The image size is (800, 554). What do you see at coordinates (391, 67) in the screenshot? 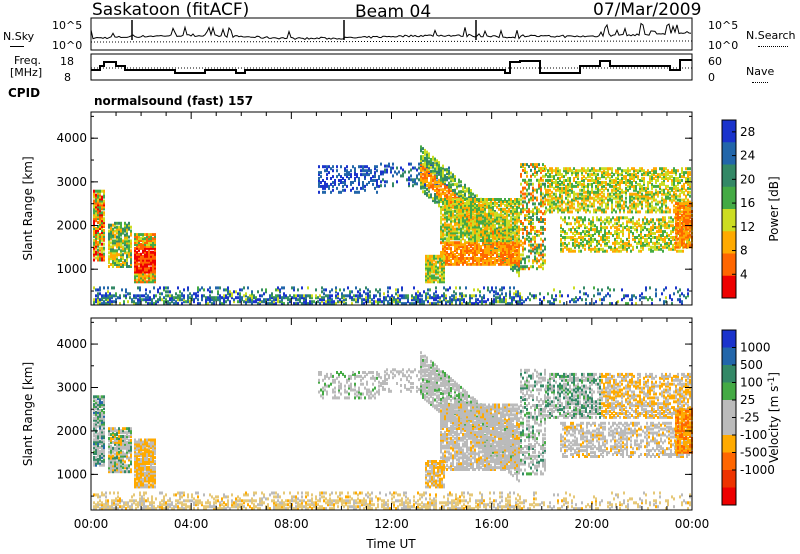
I see `freq-panel` at bounding box center [391, 67].